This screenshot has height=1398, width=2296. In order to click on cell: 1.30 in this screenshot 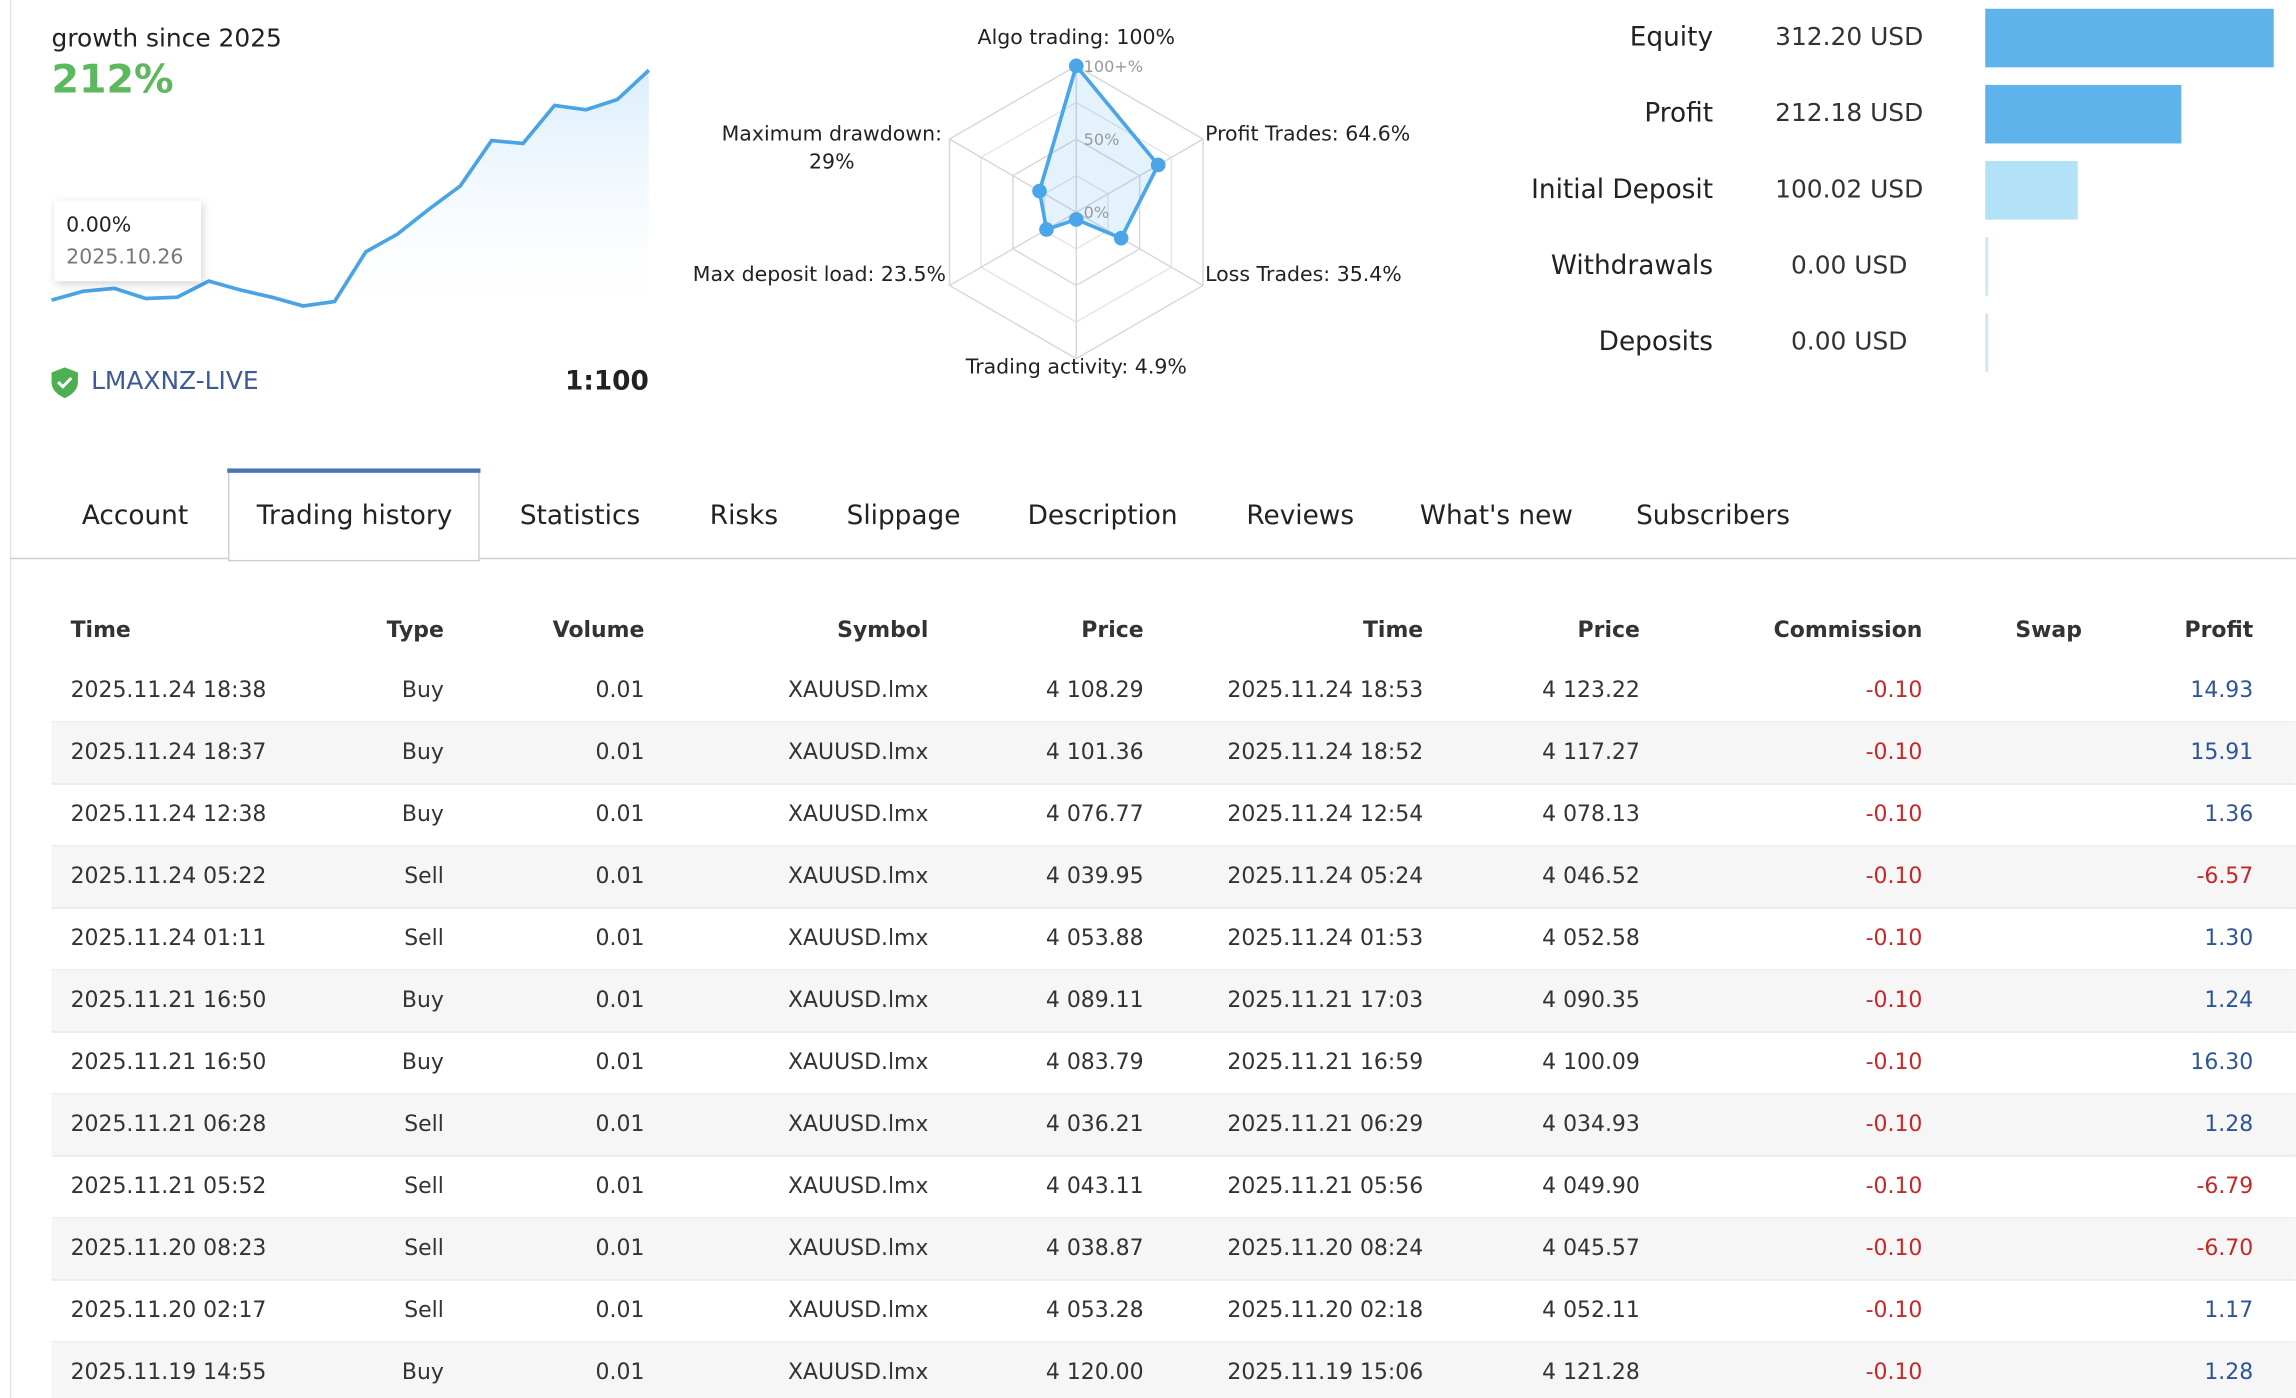, I will do `click(2228, 938)`.